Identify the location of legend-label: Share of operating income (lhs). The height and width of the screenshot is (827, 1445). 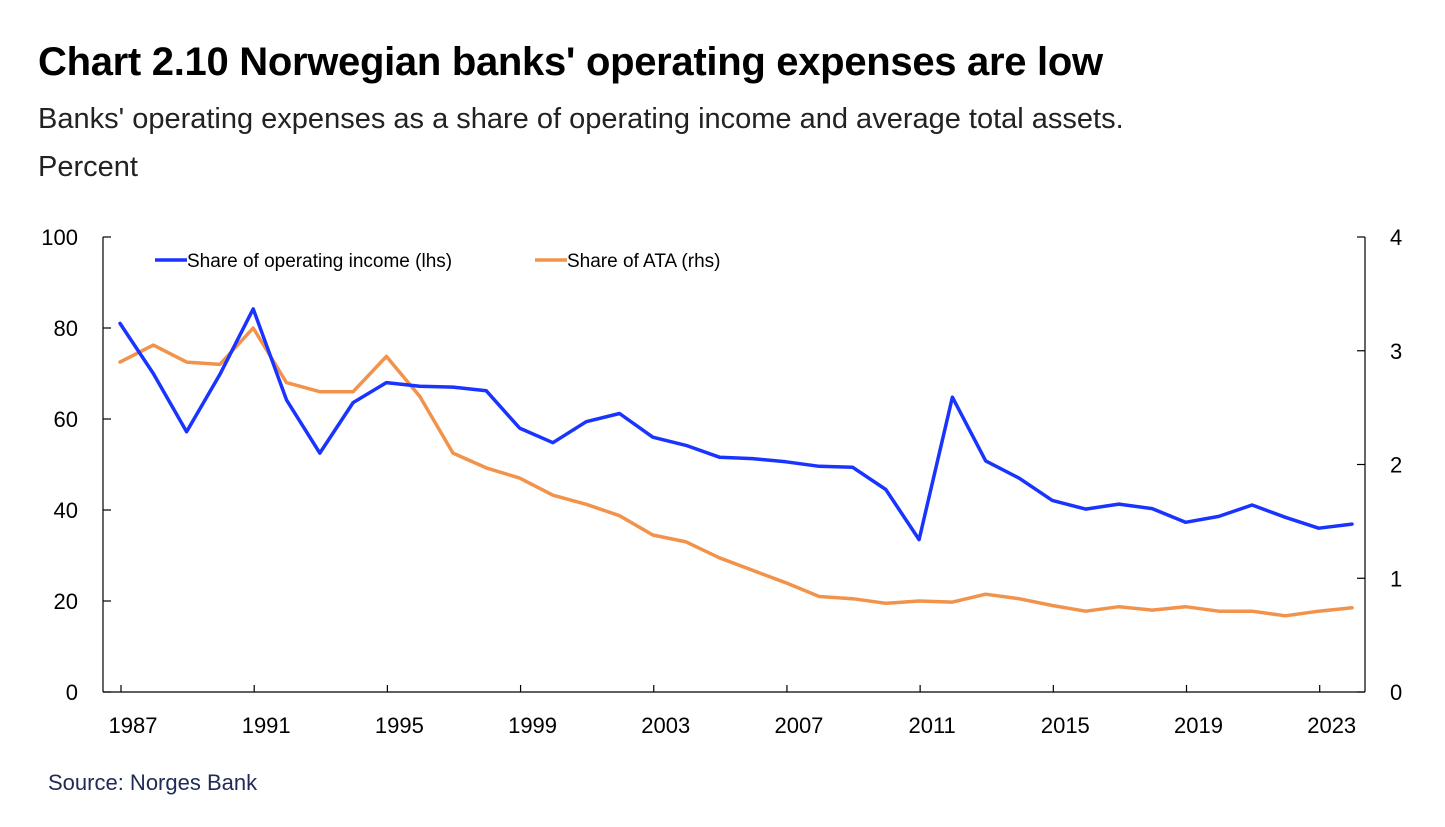
(319, 261).